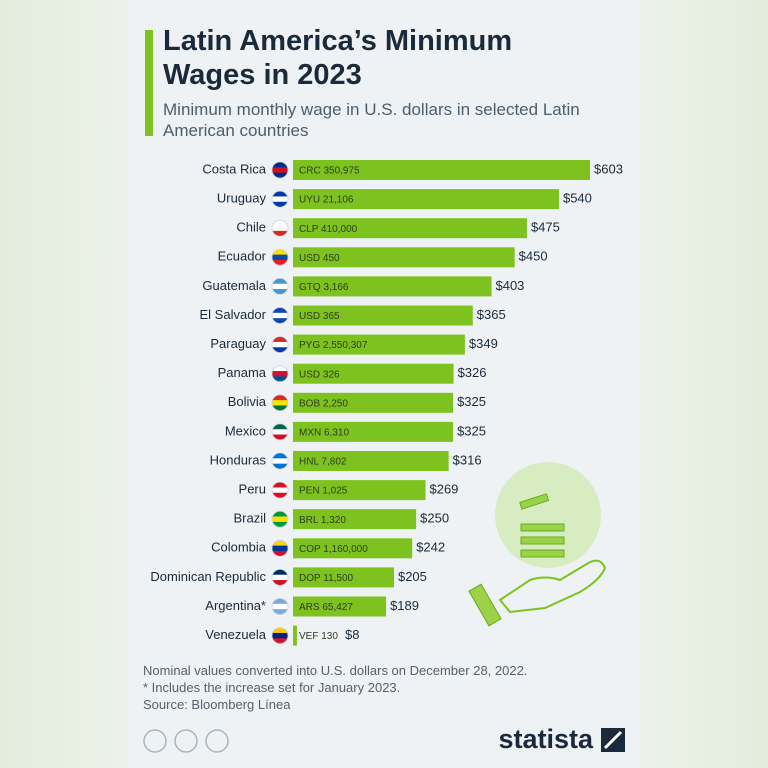 This screenshot has height=768, width=768. I want to click on value-label: $205, so click(412, 576).